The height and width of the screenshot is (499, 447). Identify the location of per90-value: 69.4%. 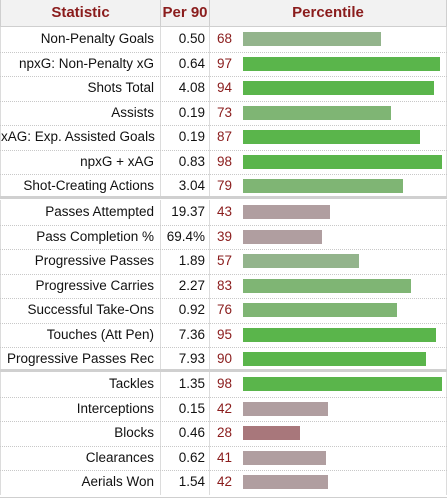
(185, 236).